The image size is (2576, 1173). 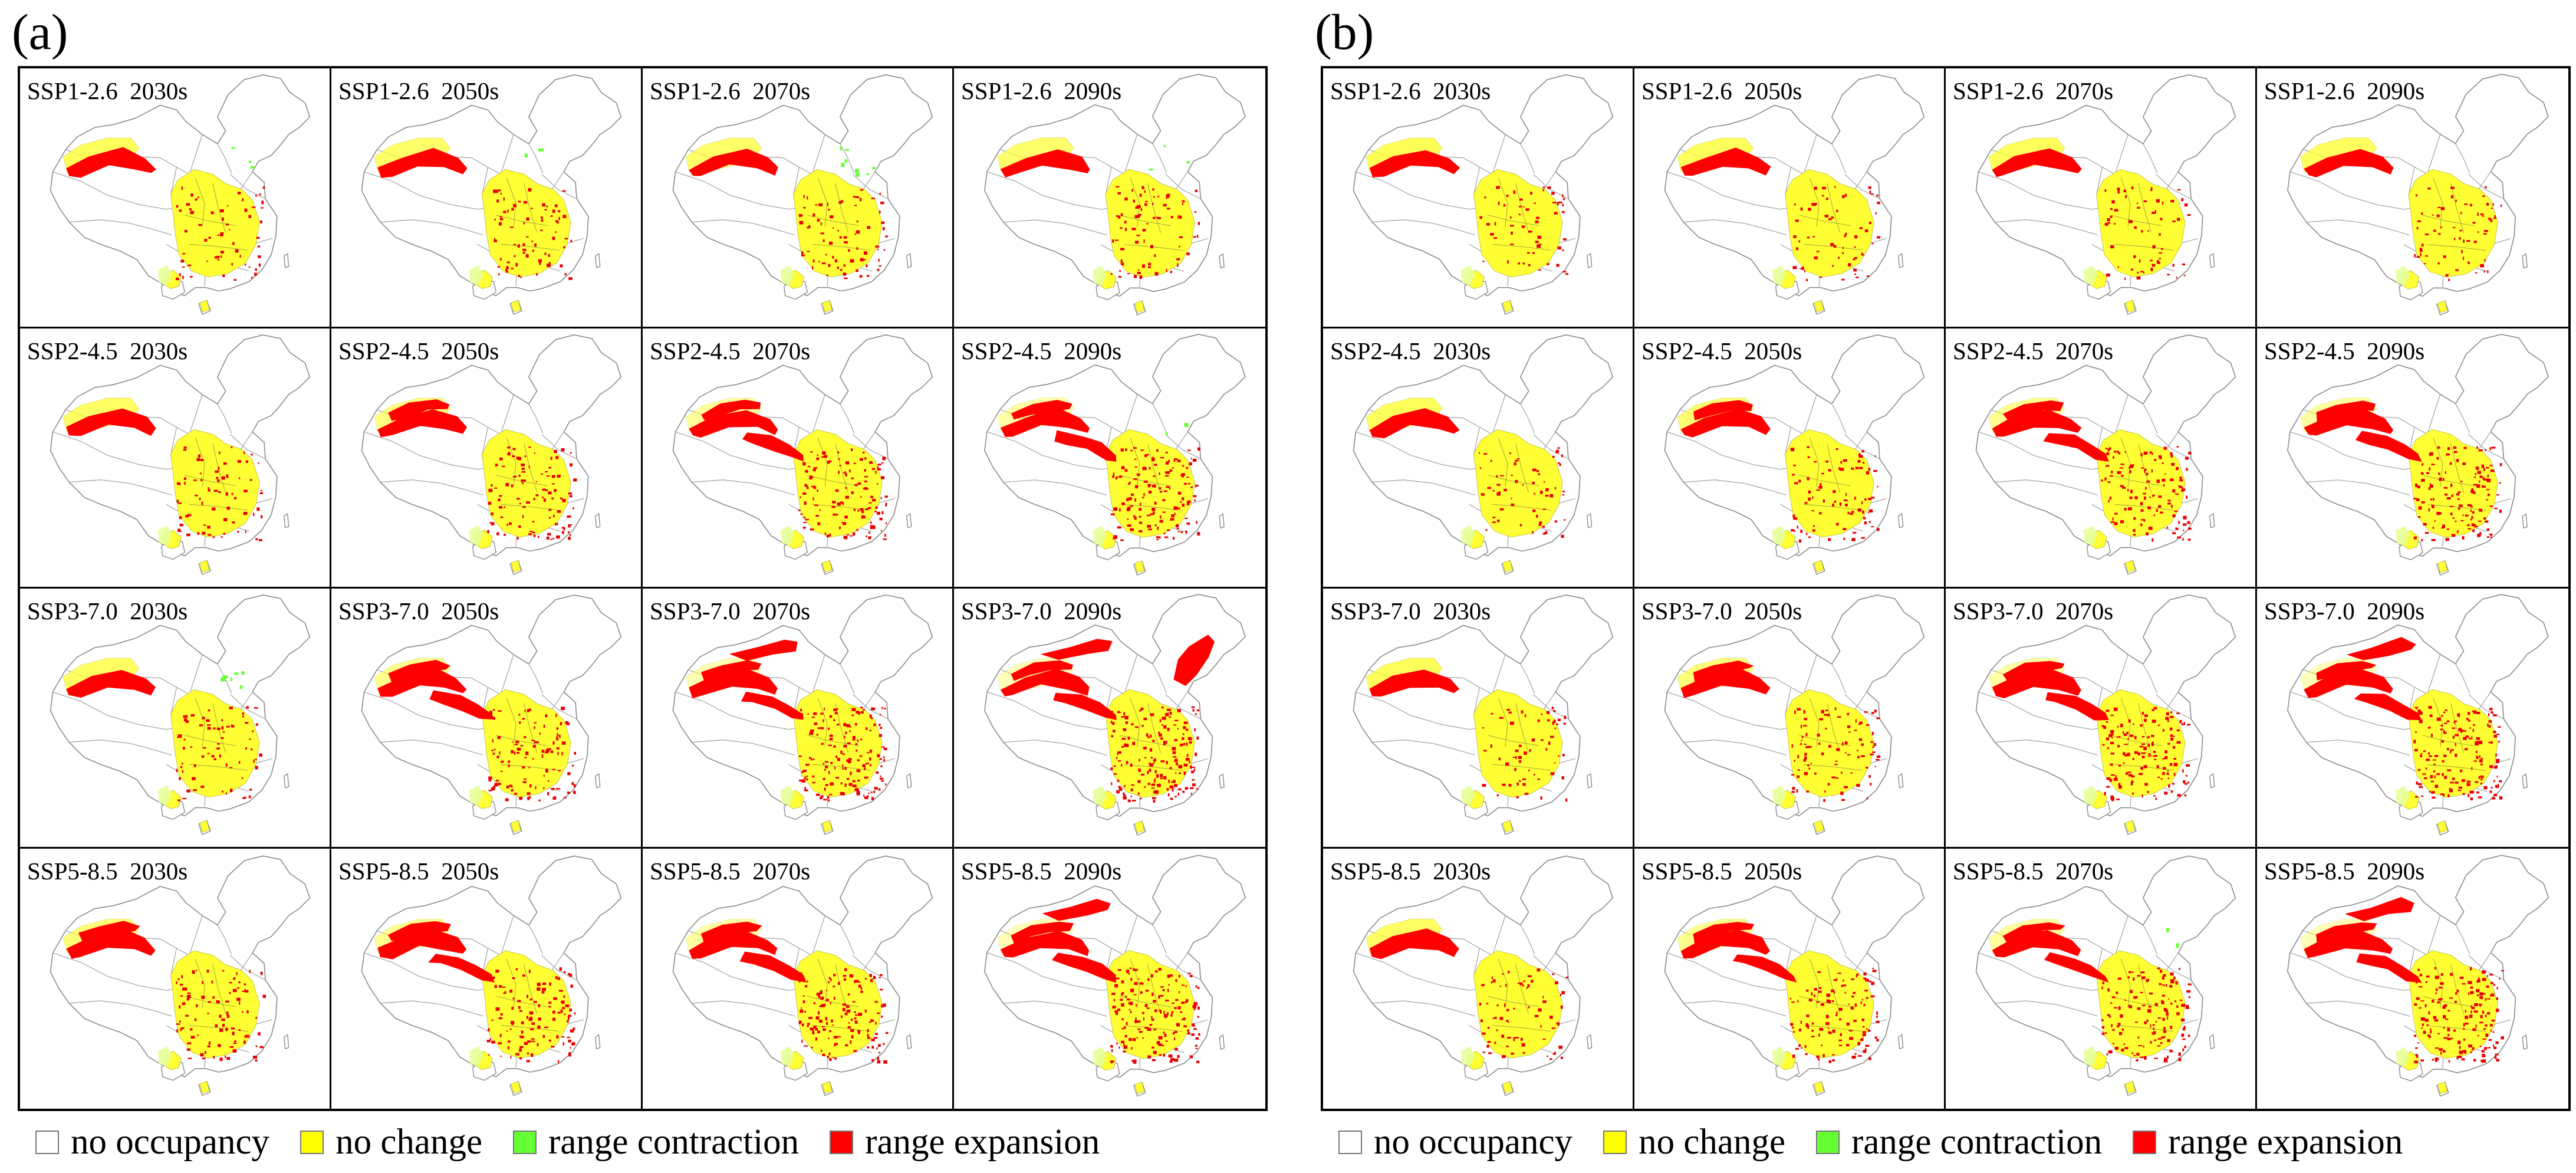 I want to click on no-change-region, so click(x=1150, y=1005).